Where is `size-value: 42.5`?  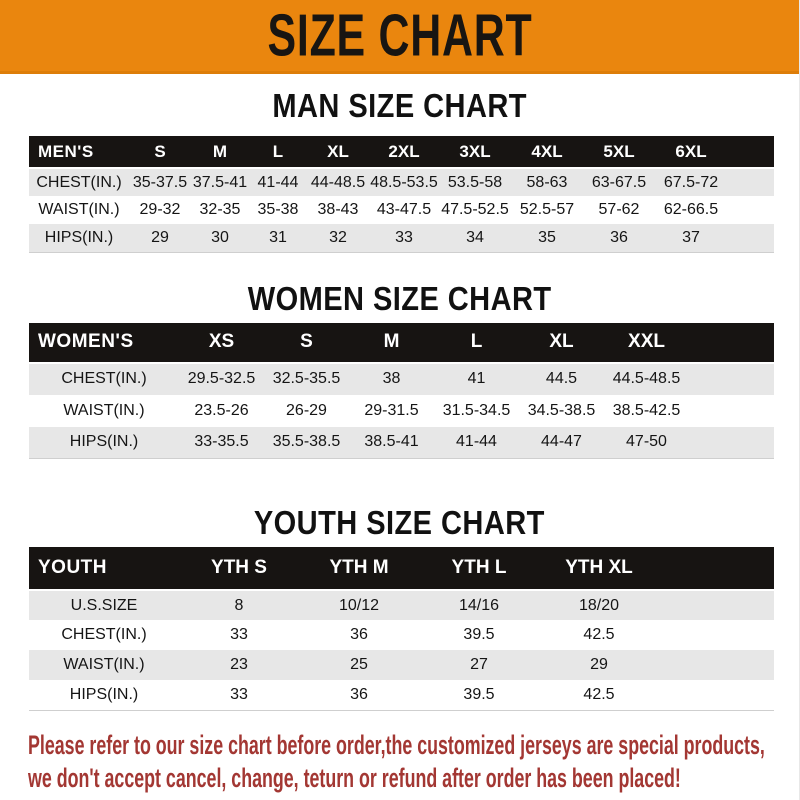 size-value: 42.5 is located at coordinates (599, 694).